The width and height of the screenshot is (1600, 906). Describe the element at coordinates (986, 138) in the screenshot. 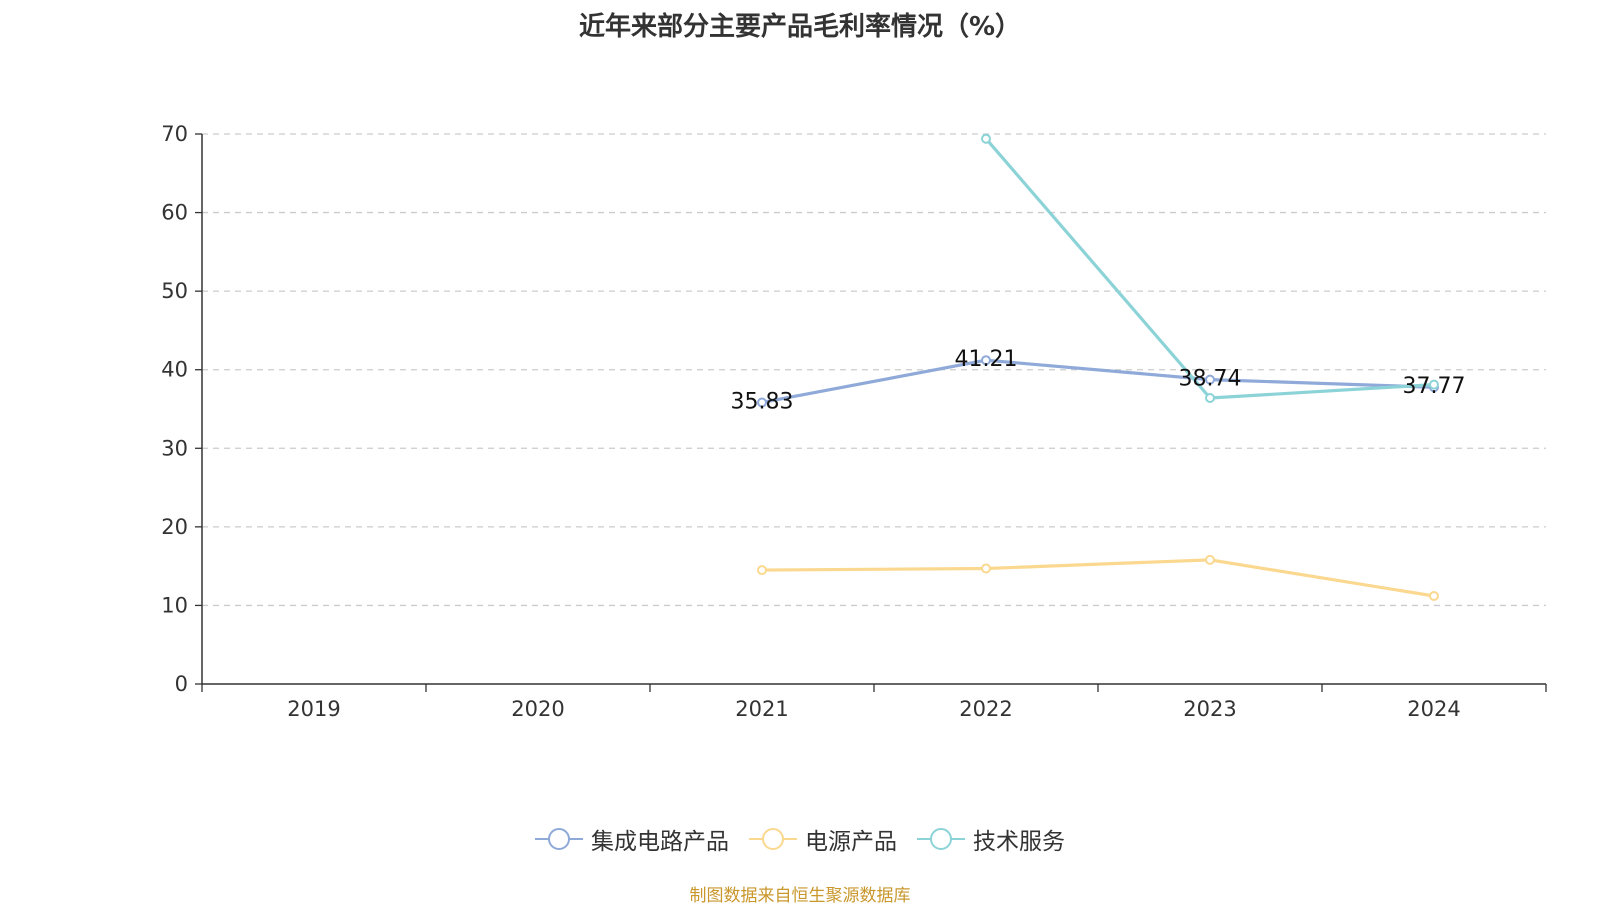

I see `series-2-point-2022` at that location.